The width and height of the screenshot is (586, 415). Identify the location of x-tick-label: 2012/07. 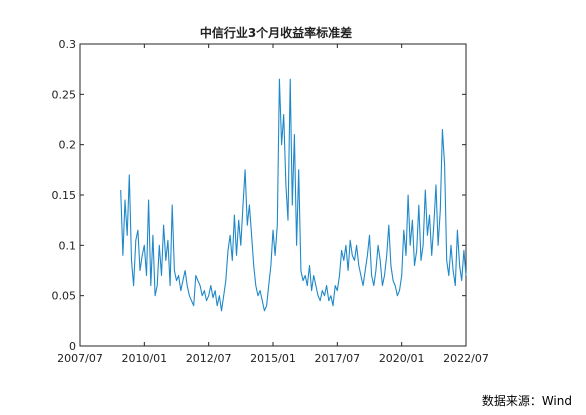
(209, 358).